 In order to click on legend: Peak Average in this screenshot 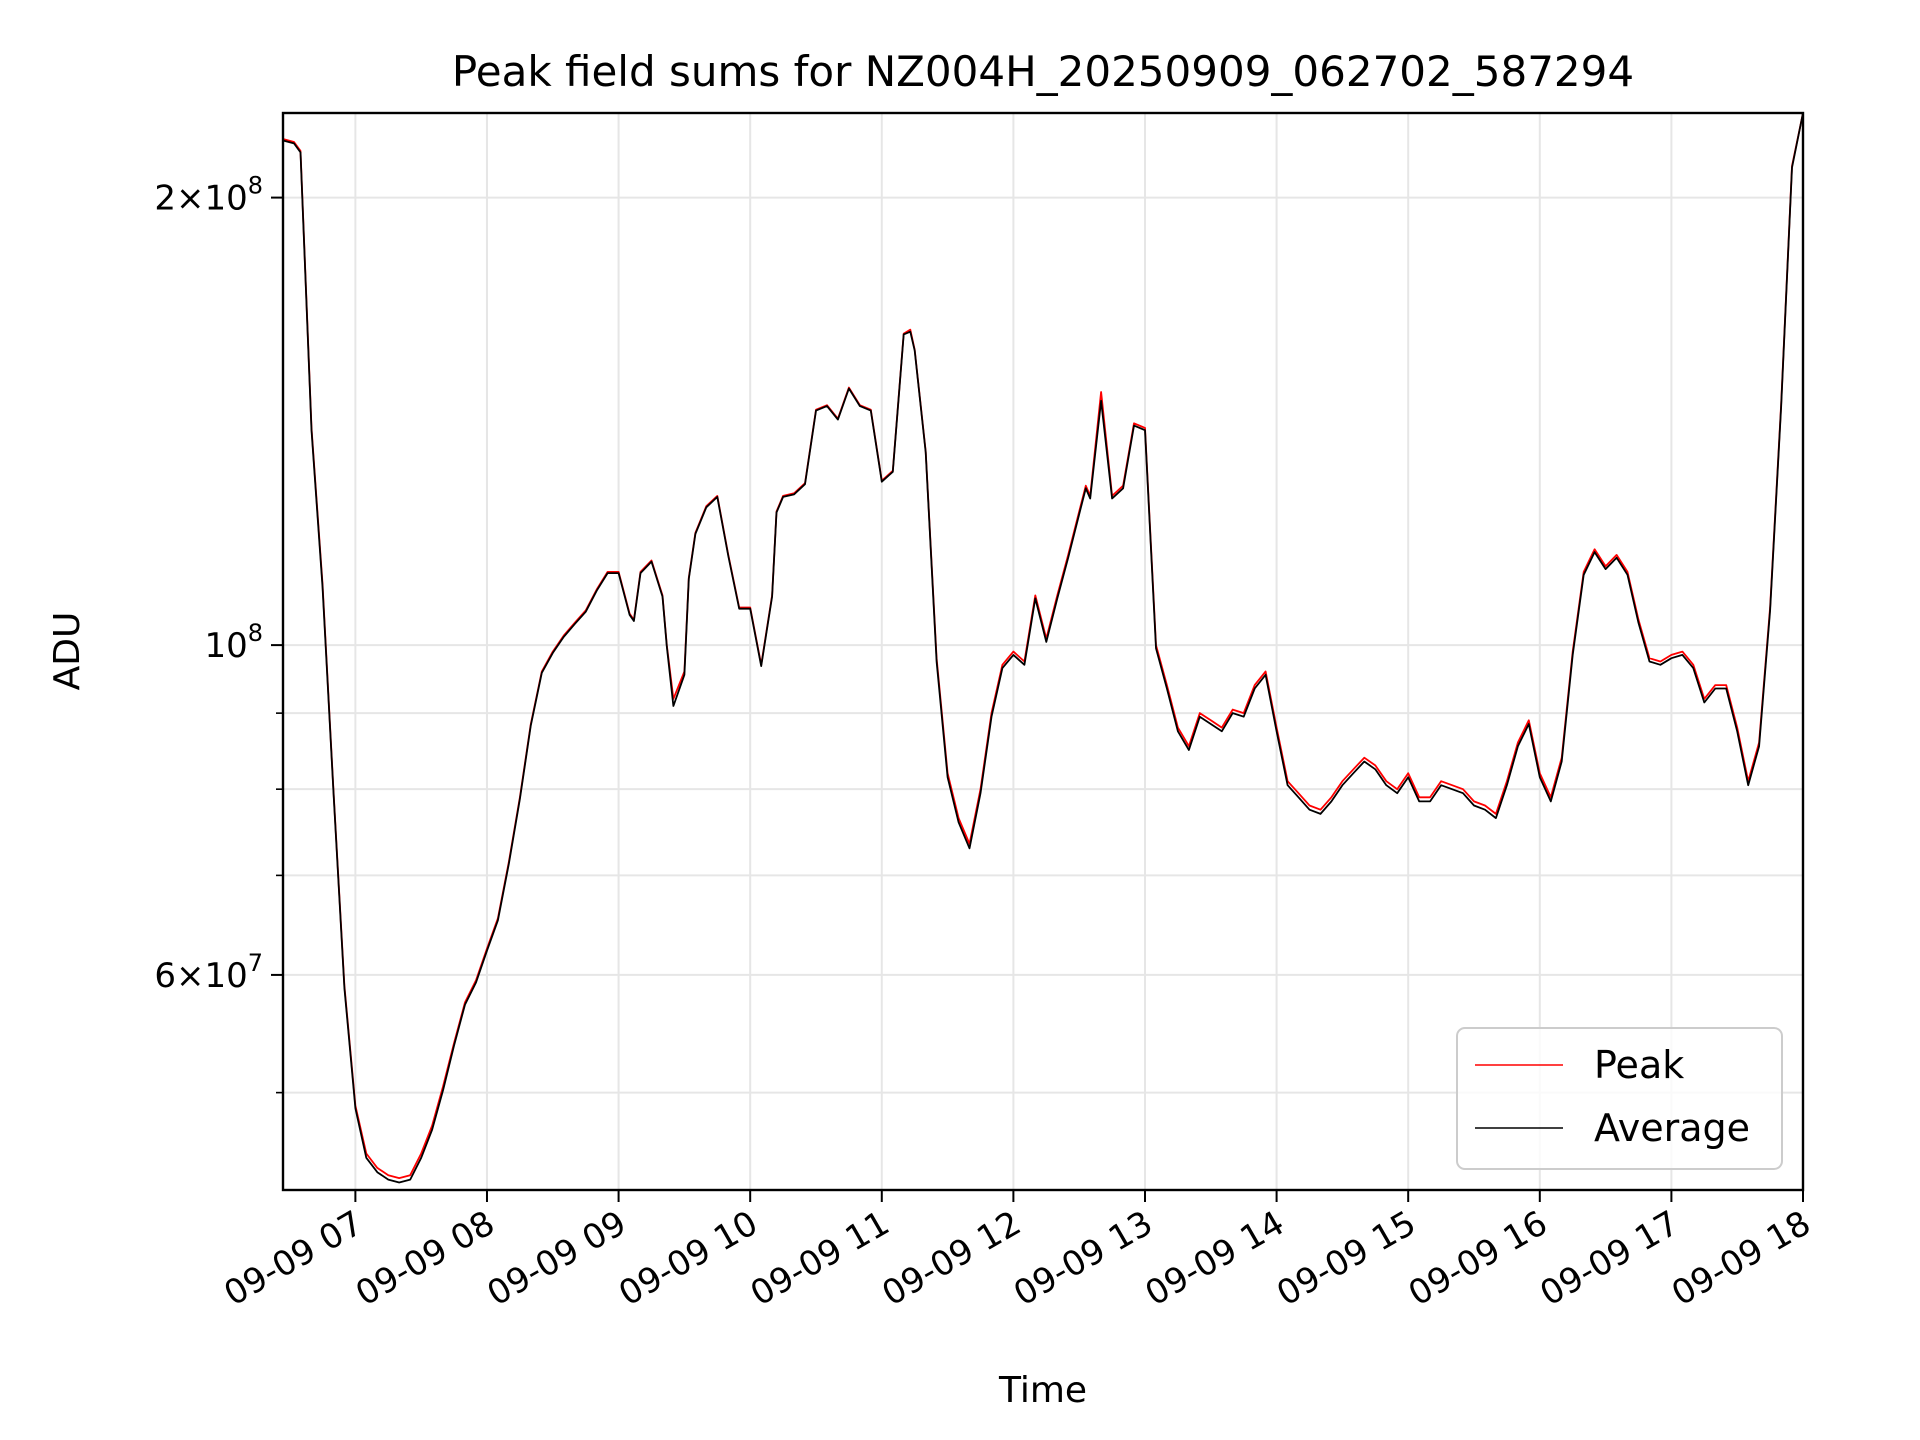, I will do `click(1619, 1098)`.